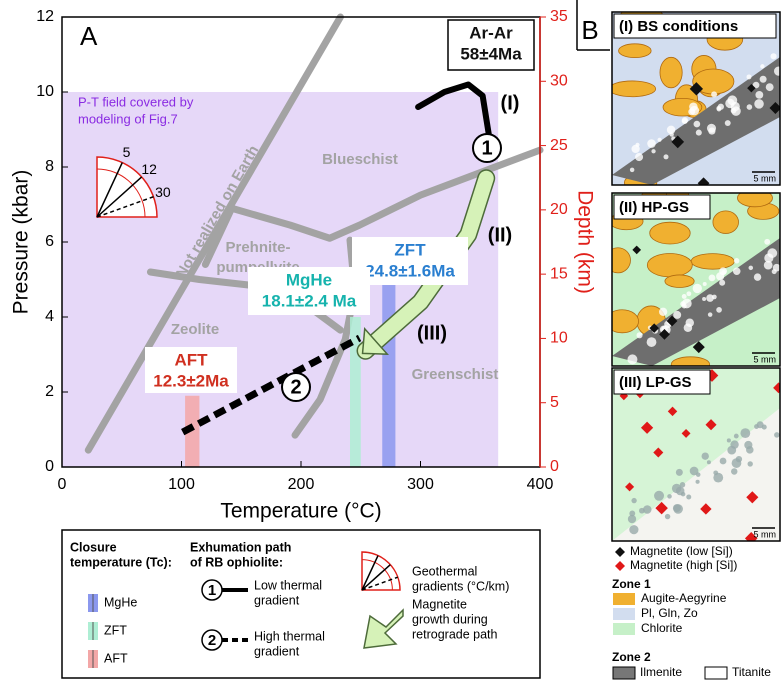  I want to click on label: Zone 1, so click(631, 584).